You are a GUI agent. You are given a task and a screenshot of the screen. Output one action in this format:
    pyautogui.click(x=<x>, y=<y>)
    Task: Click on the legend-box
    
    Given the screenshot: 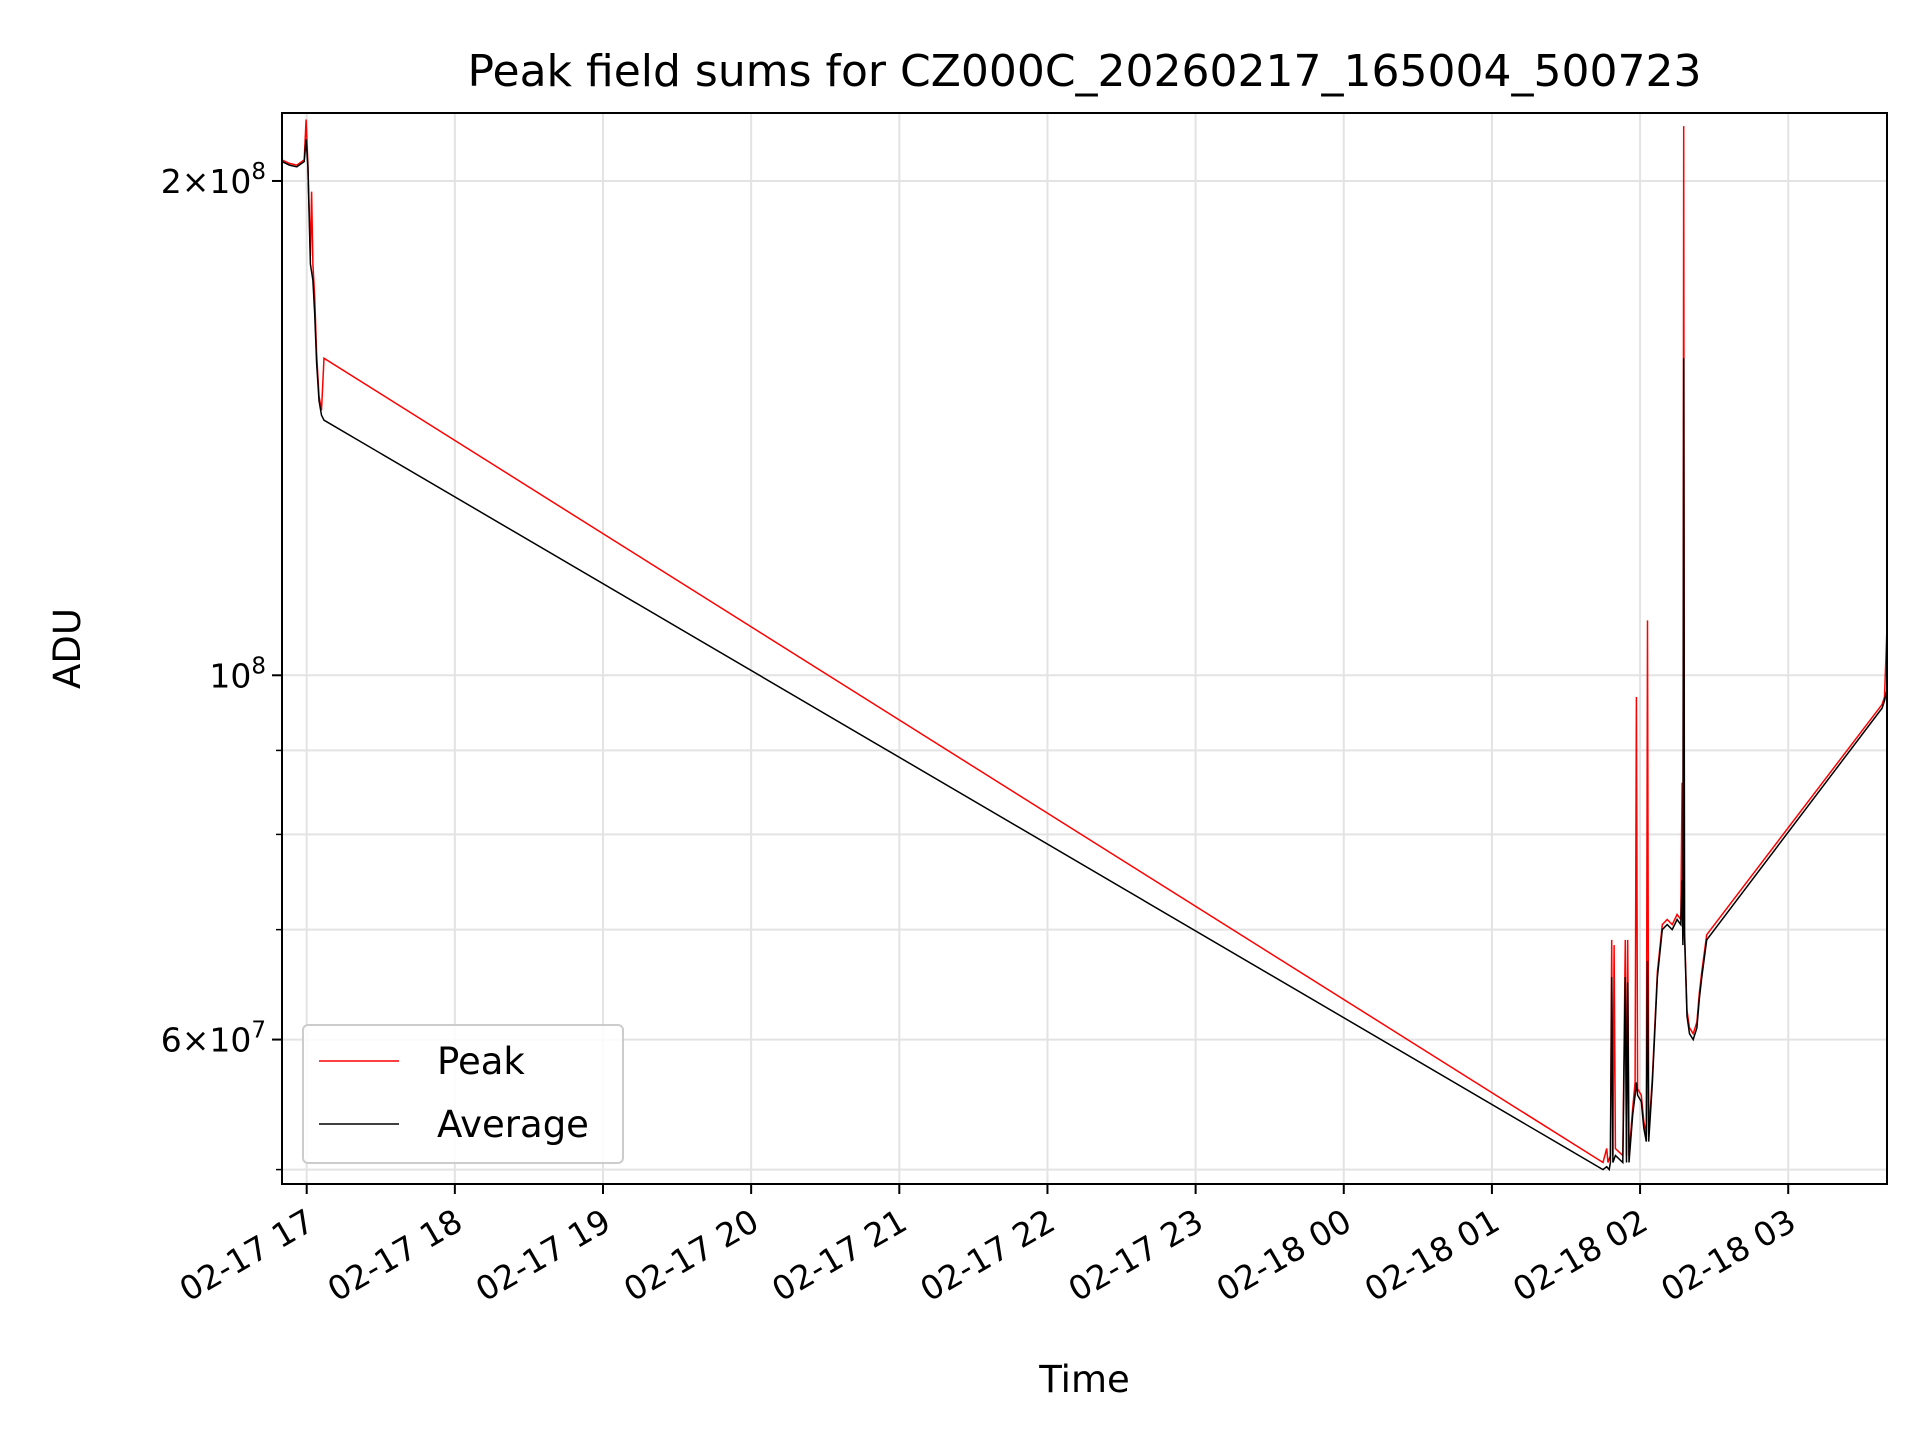 What is the action you would take?
    pyautogui.click(x=463, y=1094)
    